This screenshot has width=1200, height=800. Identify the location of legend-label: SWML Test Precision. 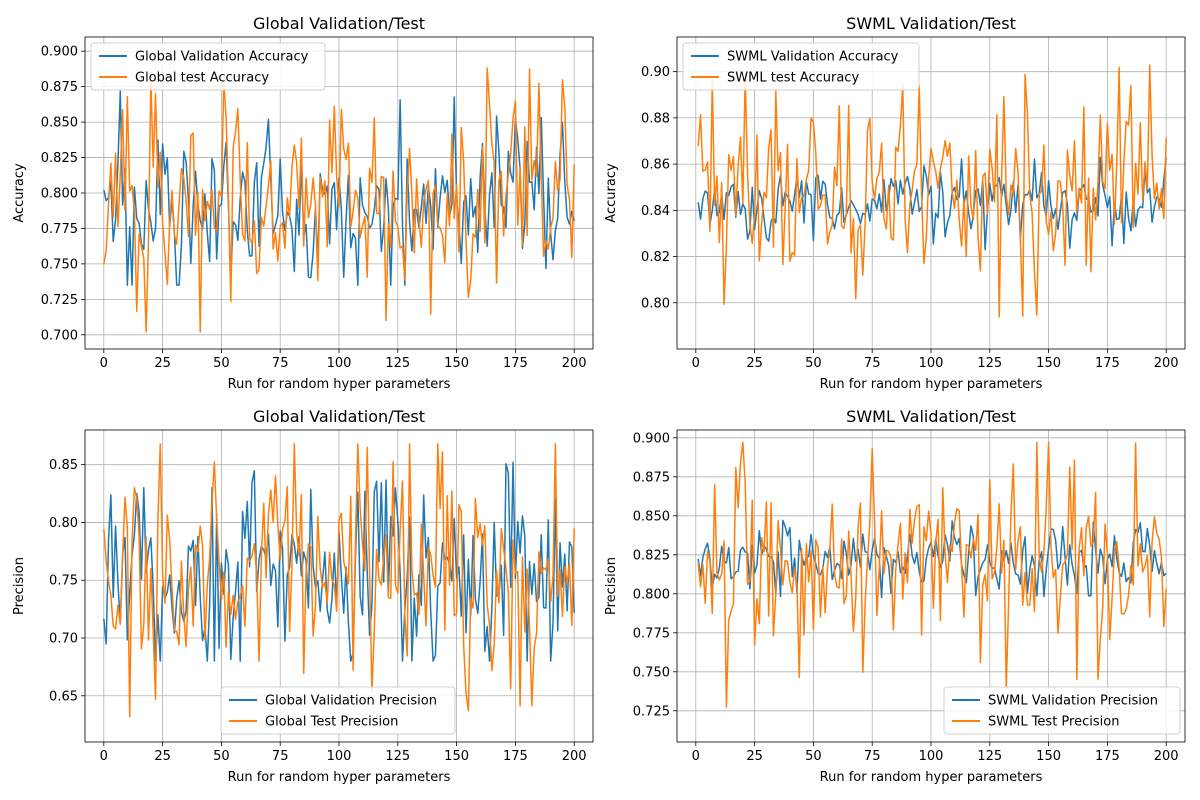
(1053, 722).